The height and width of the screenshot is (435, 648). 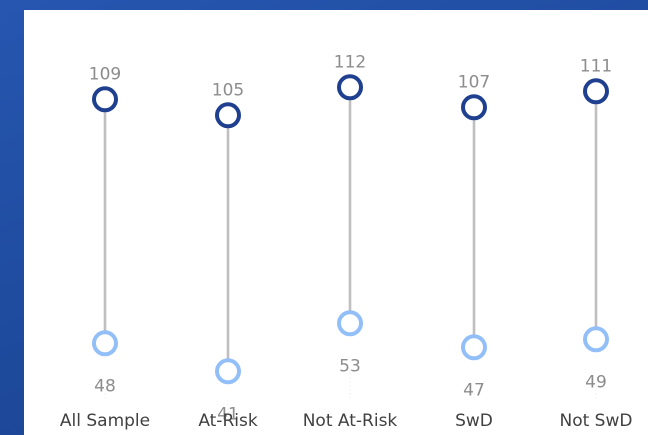 I want to click on category-label: Not SwD, so click(x=596, y=421).